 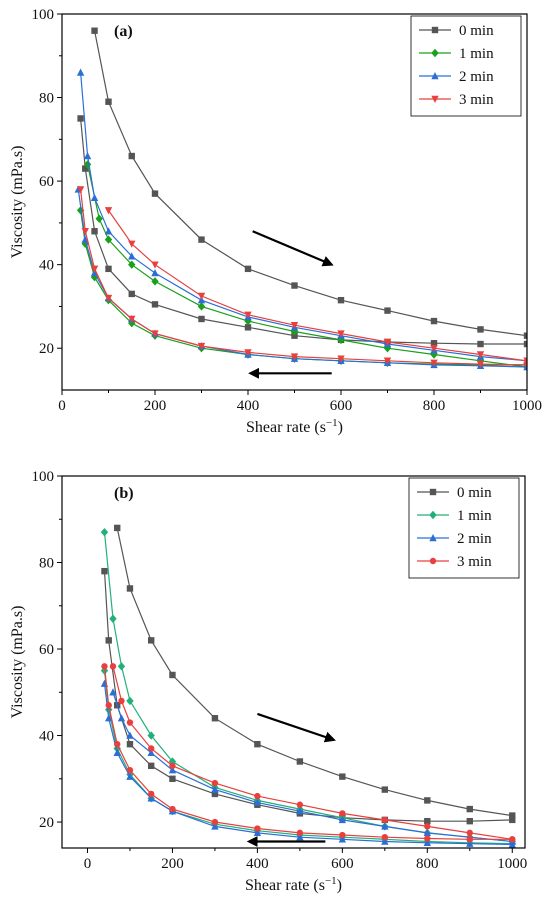 I want to click on x-tick-label: 200, so click(x=155, y=406).